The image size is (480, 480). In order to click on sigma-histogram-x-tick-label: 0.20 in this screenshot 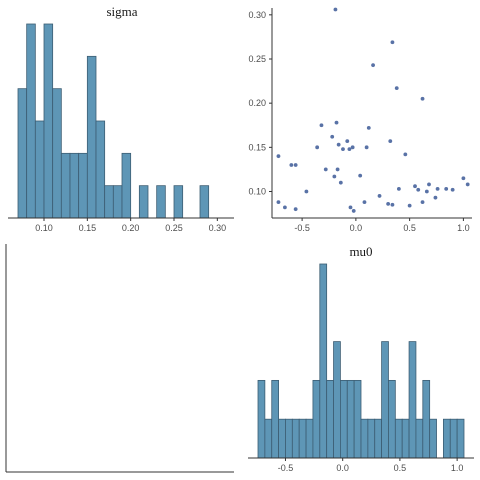, I will do `click(131, 228)`.